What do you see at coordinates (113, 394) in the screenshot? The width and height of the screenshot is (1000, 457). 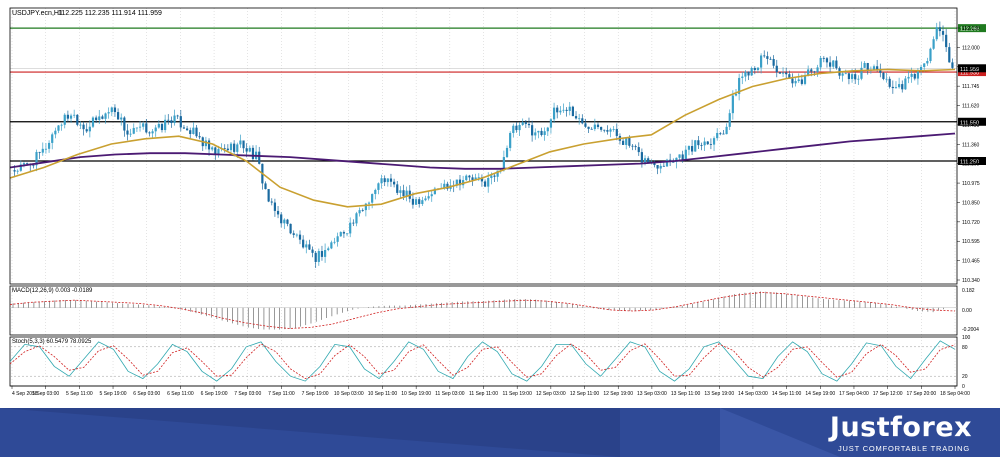 I see `x-tick-label: 5 Sep 19:00` at bounding box center [113, 394].